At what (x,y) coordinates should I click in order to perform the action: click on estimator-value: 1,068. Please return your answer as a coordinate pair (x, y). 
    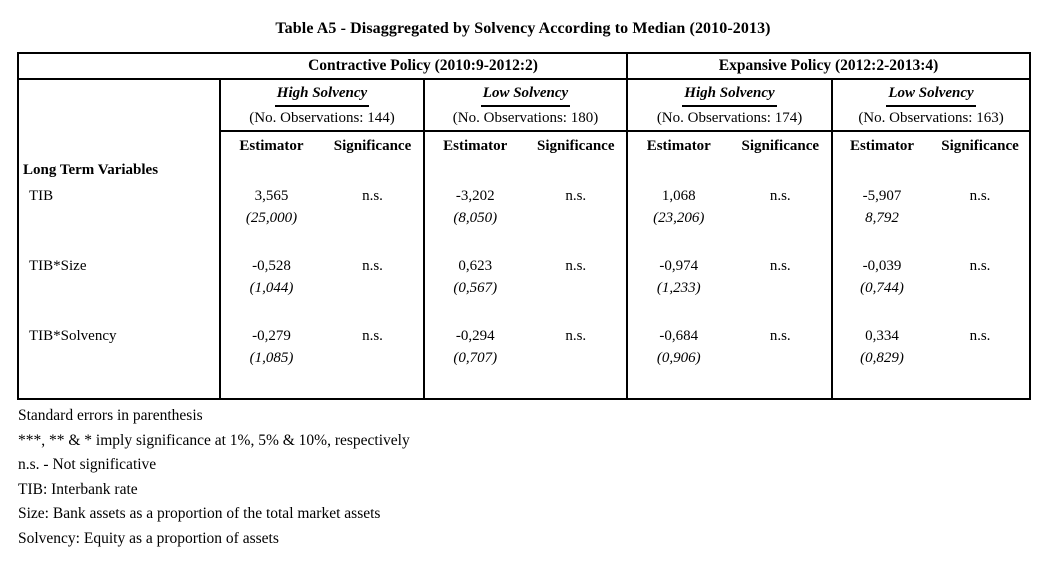
    Looking at the image, I should click on (678, 196).